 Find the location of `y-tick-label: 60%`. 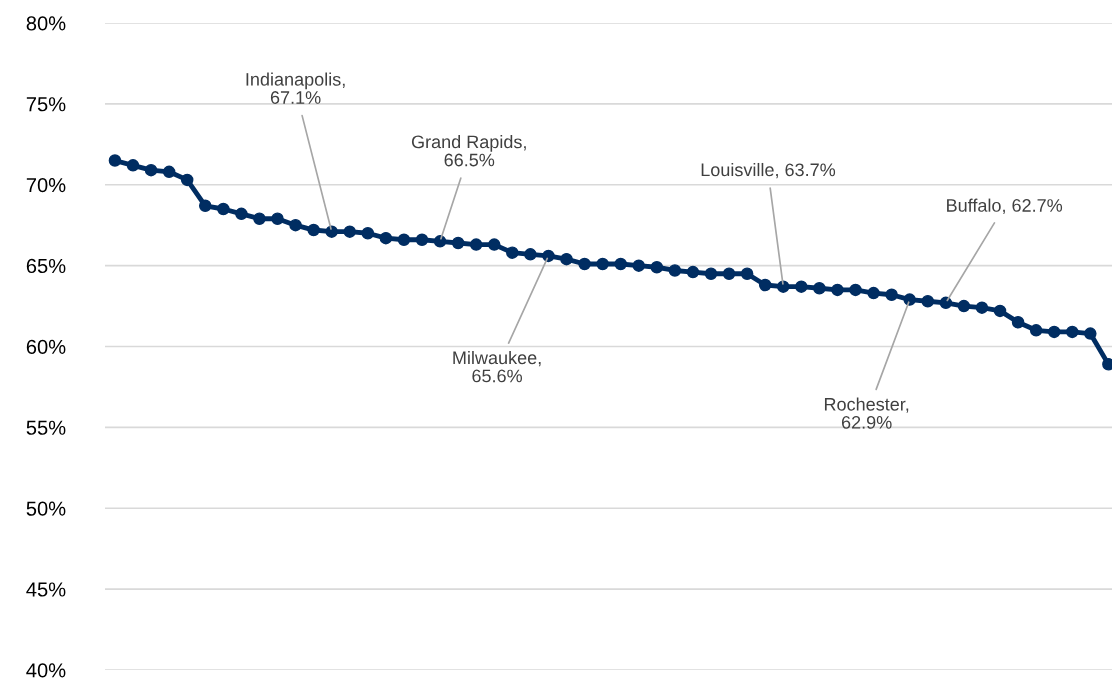

y-tick-label: 60% is located at coordinates (46, 346).